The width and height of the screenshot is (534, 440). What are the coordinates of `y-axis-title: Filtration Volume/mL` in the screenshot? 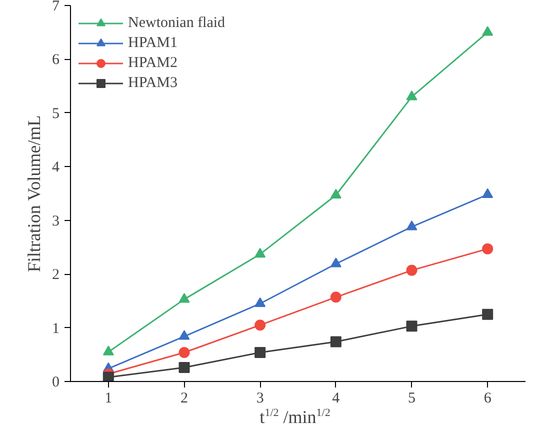 It's located at (34, 193).